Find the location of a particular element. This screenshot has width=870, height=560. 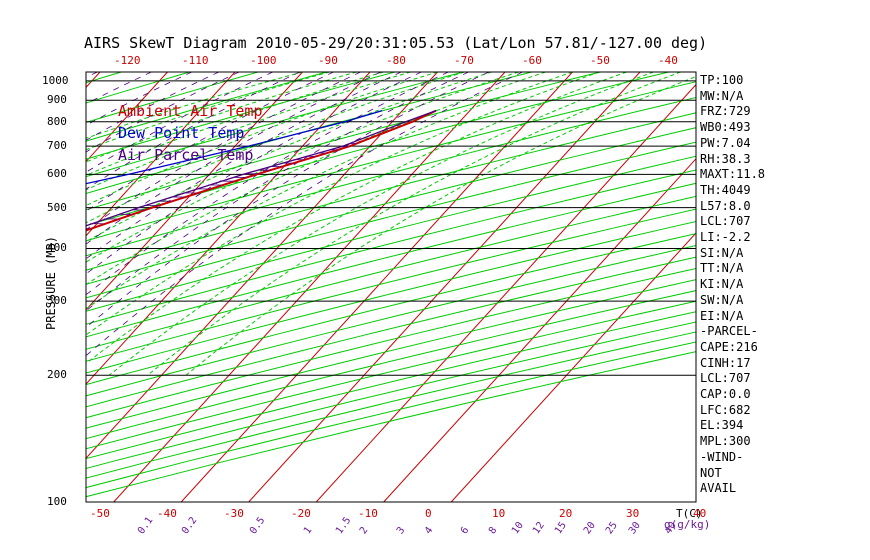

sounding-index-item: LFC:682 is located at coordinates (725, 409).